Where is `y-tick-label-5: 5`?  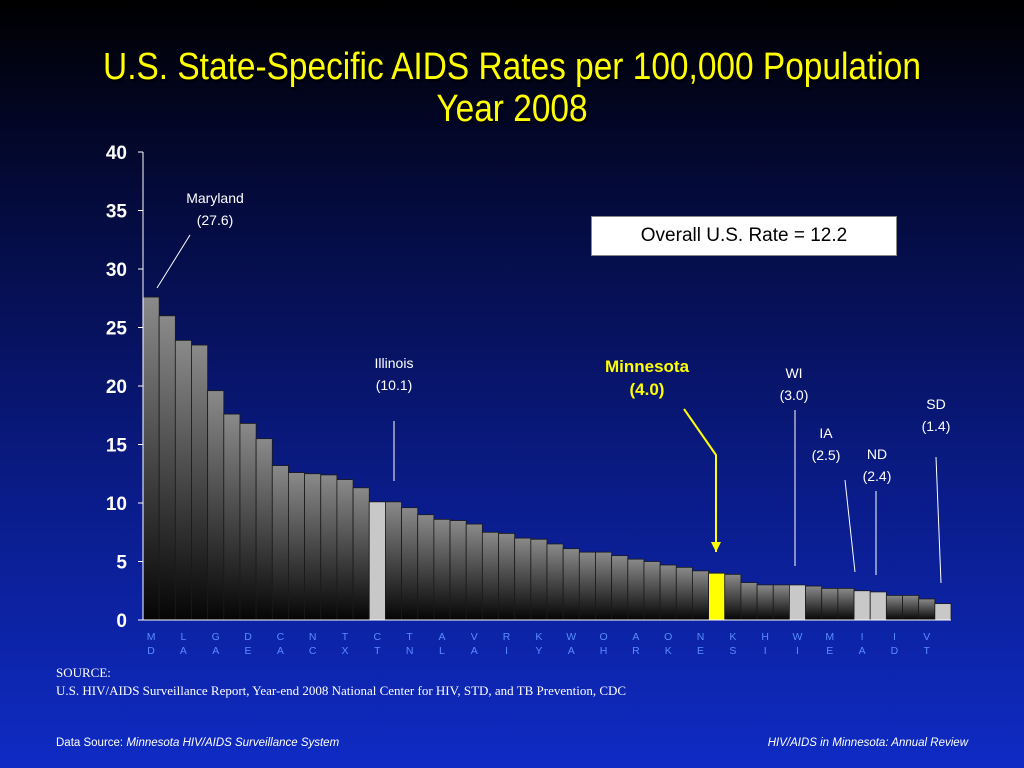 y-tick-label-5: 5 is located at coordinates (121, 563).